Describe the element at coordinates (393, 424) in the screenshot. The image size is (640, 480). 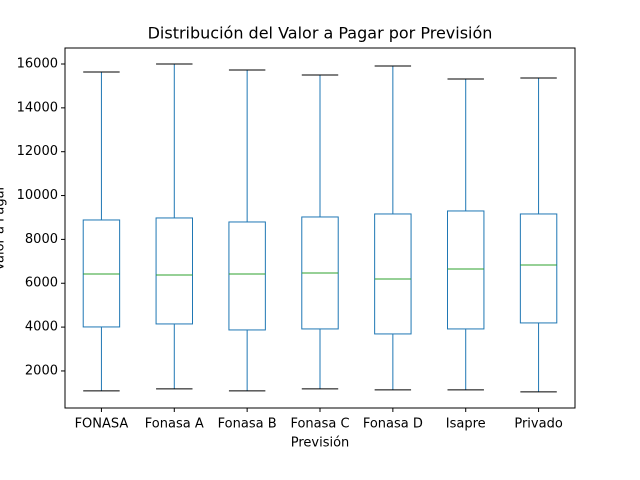
I see `x-tick-label: Fonasa D` at that location.